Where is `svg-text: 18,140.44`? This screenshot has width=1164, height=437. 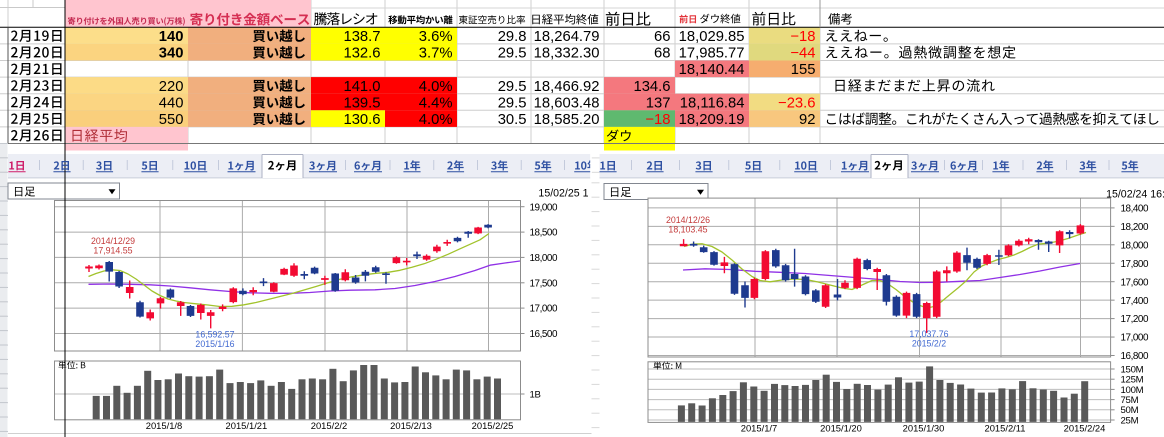 svg-text: 18,140.44 is located at coordinates (712, 70).